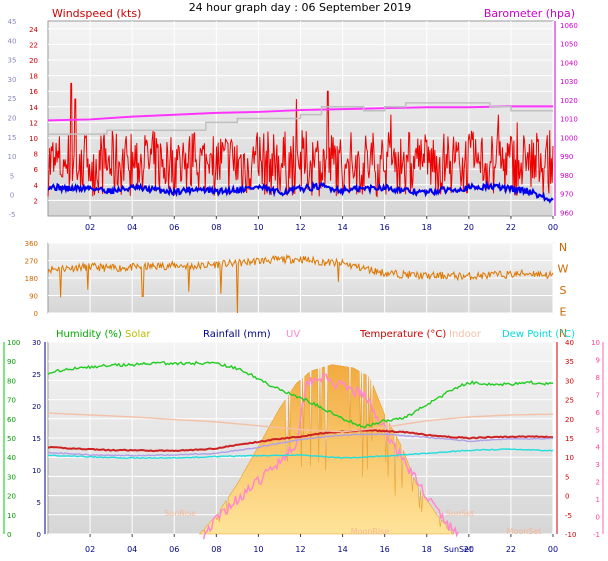  I want to click on annotation-sunrise: SunRise, so click(180, 513).